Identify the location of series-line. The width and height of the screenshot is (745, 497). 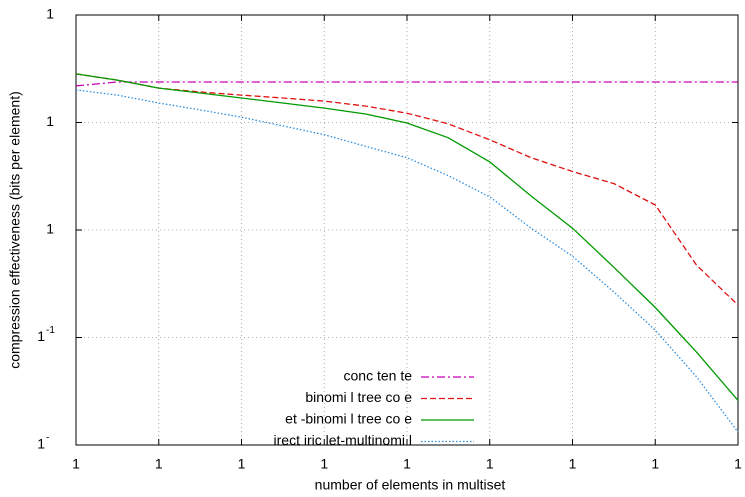
(406, 84).